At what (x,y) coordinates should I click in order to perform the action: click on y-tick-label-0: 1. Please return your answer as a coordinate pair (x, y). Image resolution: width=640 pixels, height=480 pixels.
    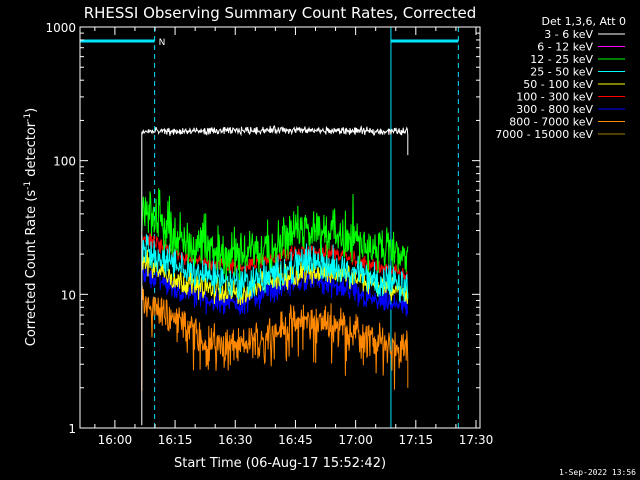
    Looking at the image, I should click on (72, 429).